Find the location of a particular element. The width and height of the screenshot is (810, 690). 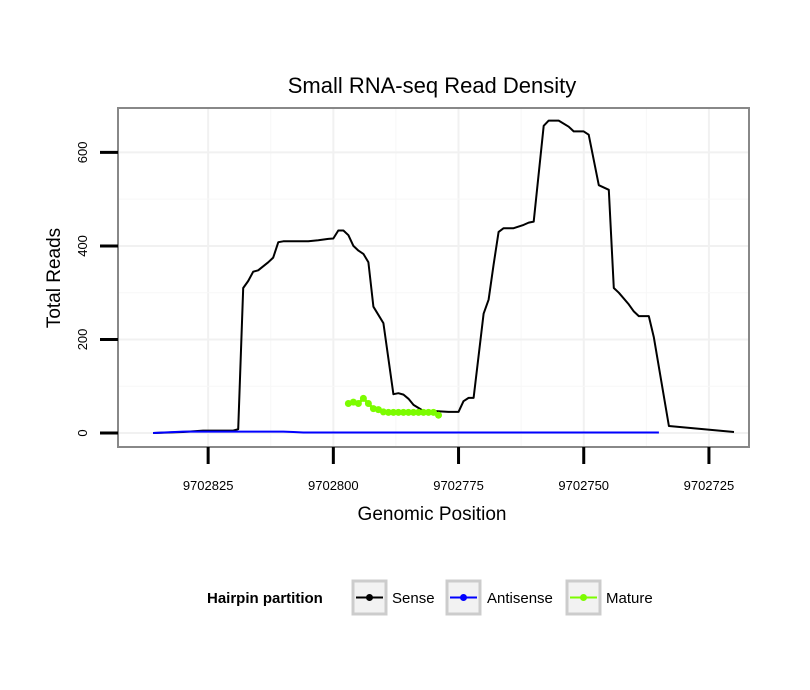

y-tick-label: 600 is located at coordinates (82, 153).